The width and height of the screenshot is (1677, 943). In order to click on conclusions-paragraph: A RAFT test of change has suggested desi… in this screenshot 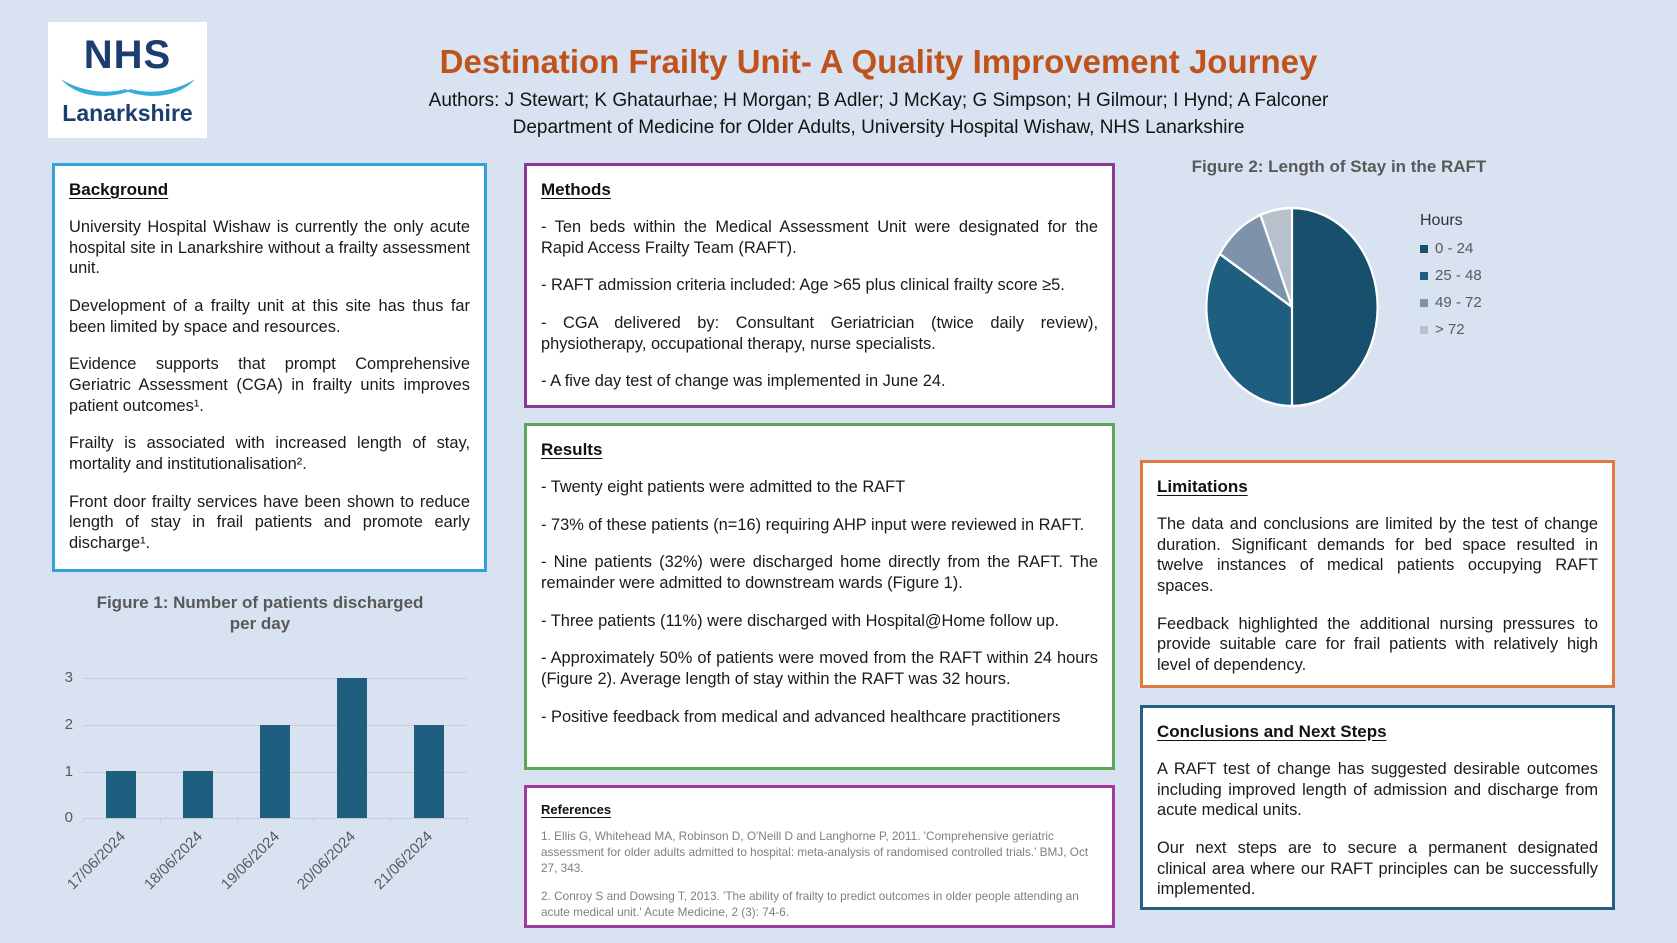, I will do `click(1377, 790)`.